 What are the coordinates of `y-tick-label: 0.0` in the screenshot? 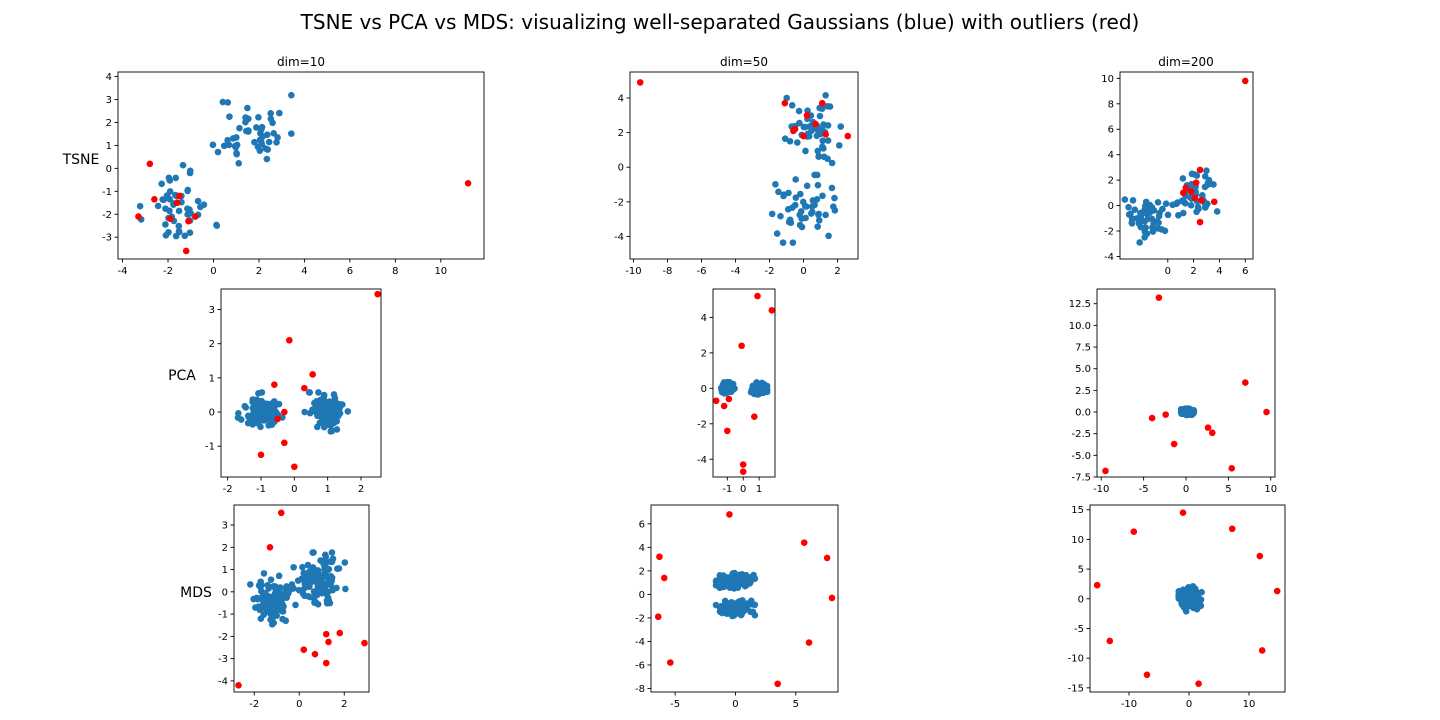 It's located at (1083, 413).